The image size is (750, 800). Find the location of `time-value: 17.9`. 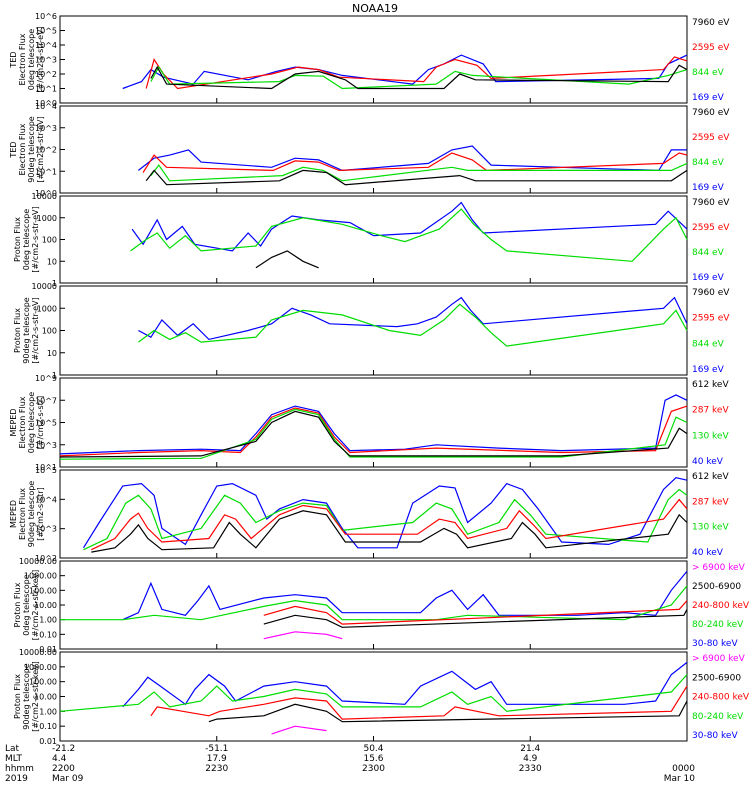

time-value: 17.9 is located at coordinates (217, 759).